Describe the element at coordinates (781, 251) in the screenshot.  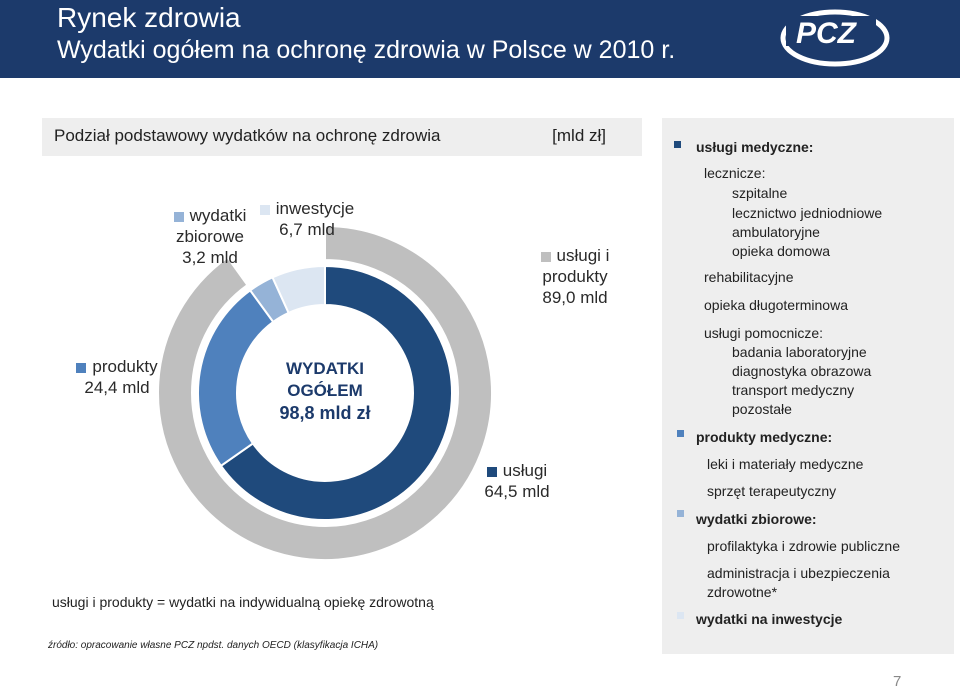
I see `rp-opieka-domowa: opieka domowa` at that location.